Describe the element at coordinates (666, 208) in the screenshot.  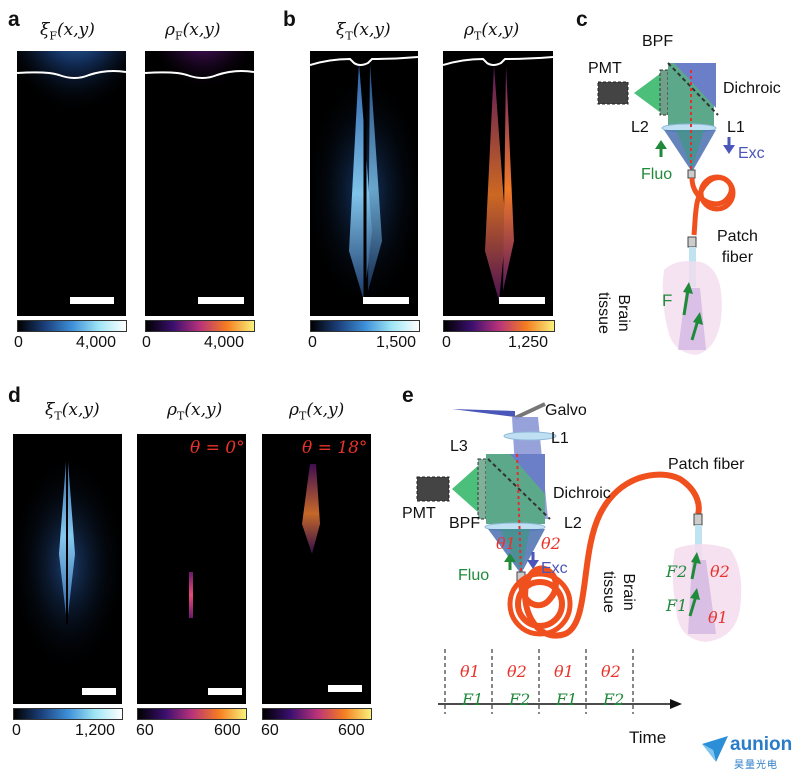
I see `panel-c-schematic` at that location.